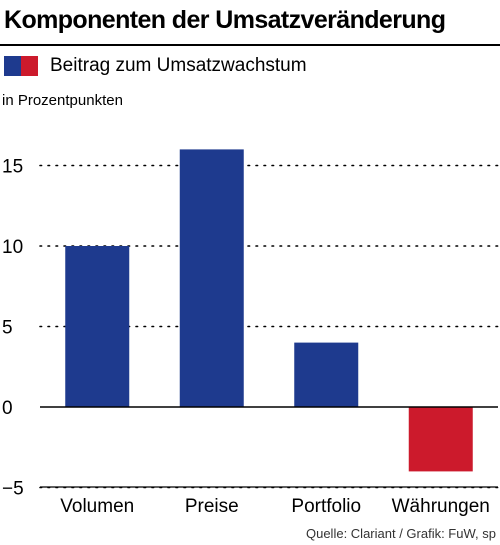 Image resolution: width=500 pixels, height=545 pixels. I want to click on chart-title: Komponenten der Umsatzveränderung, so click(225, 20).